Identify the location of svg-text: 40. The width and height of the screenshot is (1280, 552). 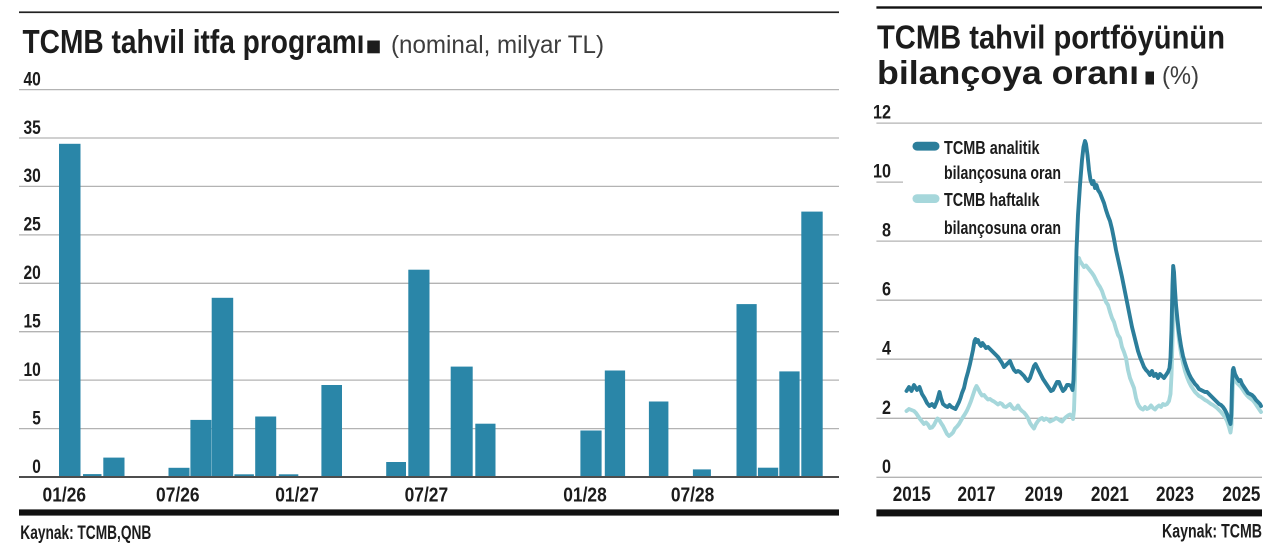
(32, 79).